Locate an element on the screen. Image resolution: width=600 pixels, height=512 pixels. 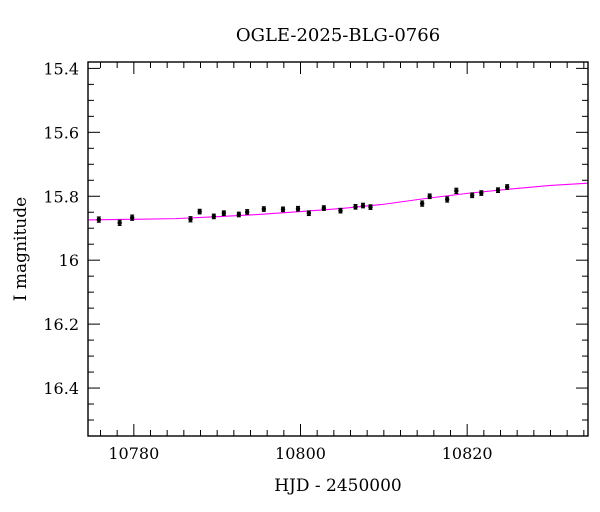
y-tick-label: 16.4 is located at coordinates (61, 388).